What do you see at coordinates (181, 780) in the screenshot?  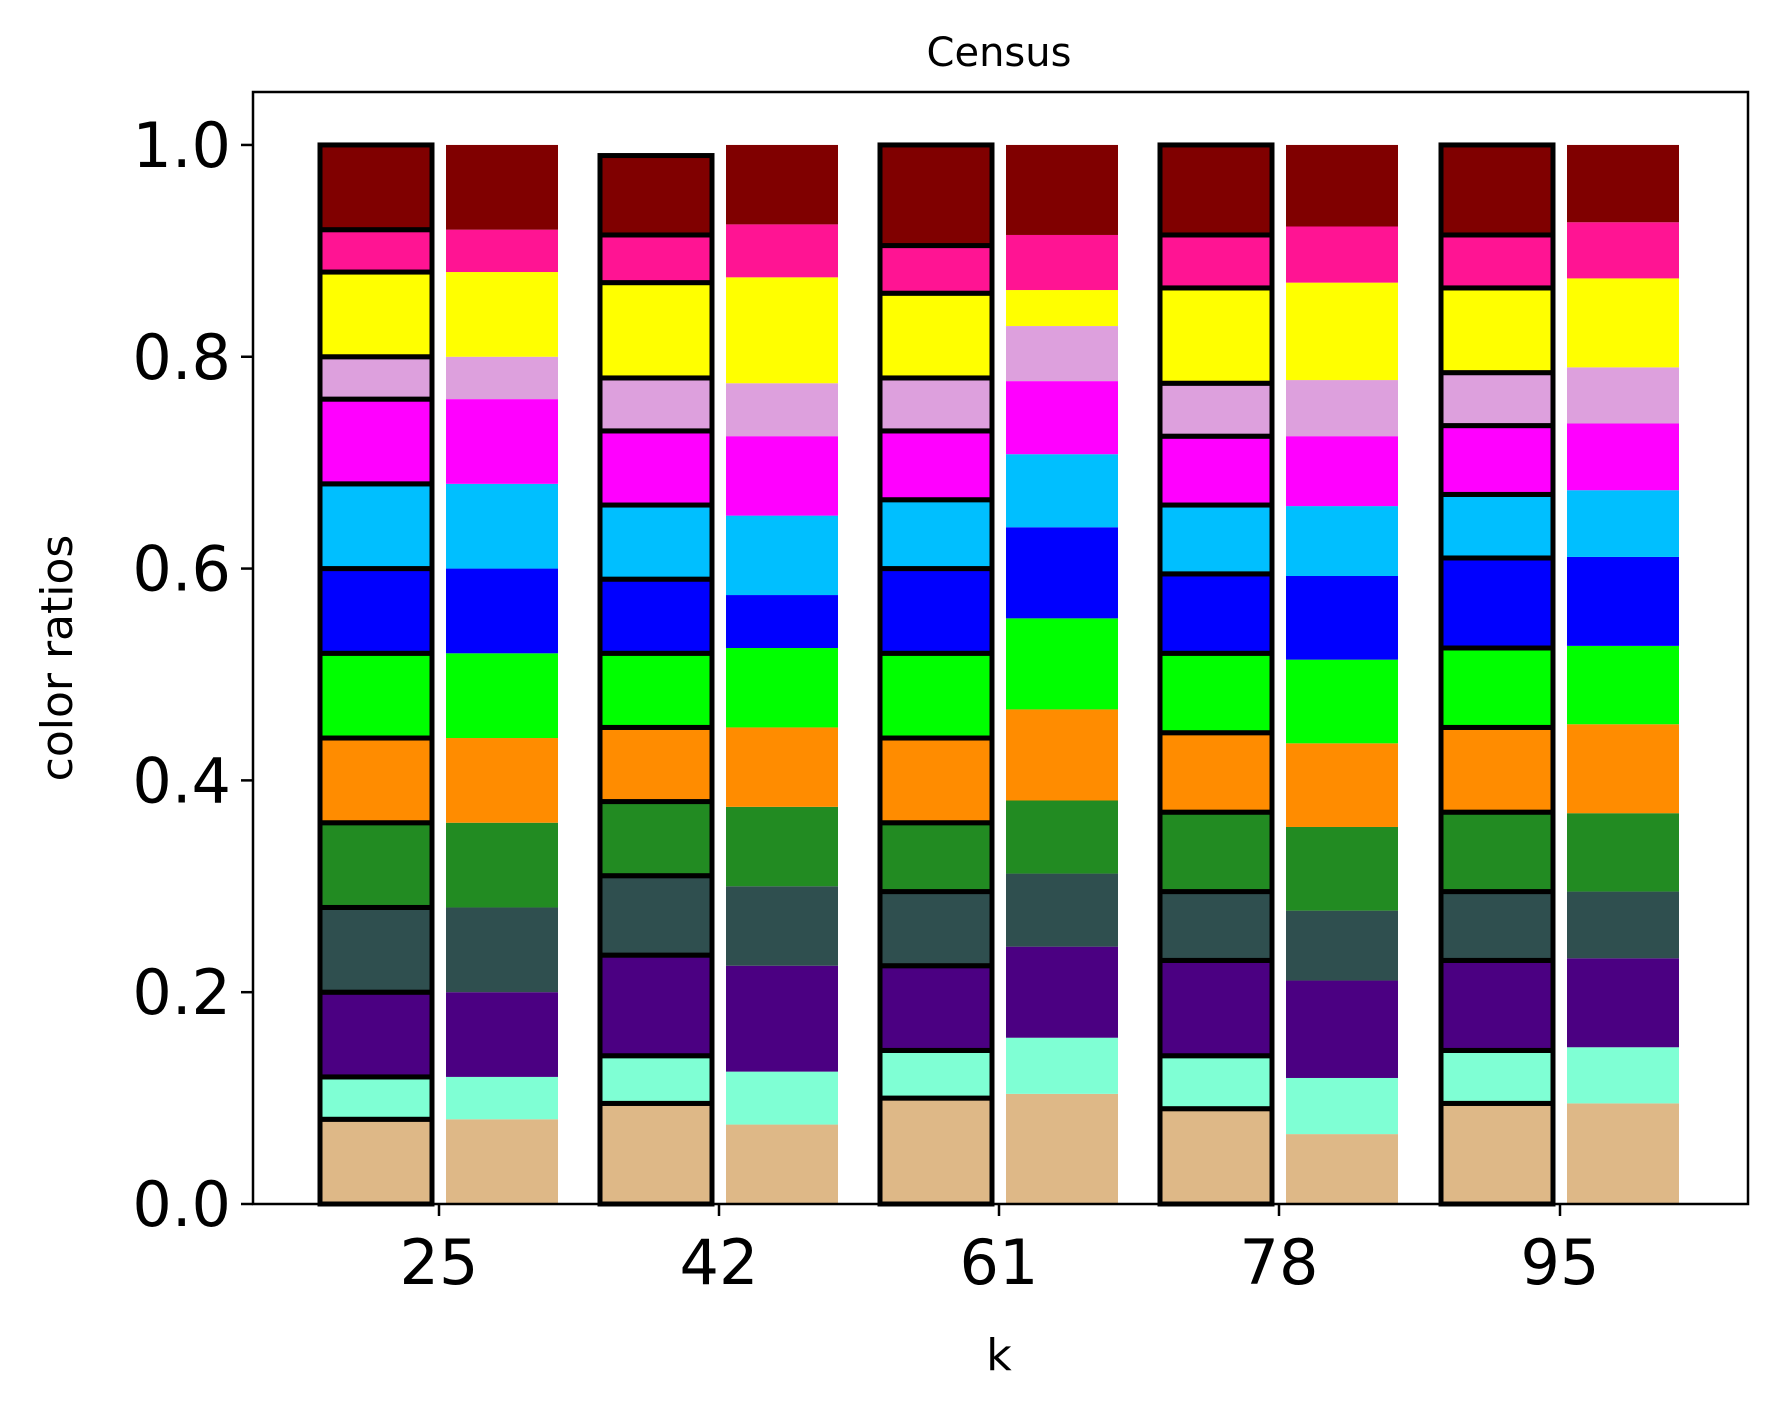 I see `y-tick-label-2: 0.4` at bounding box center [181, 780].